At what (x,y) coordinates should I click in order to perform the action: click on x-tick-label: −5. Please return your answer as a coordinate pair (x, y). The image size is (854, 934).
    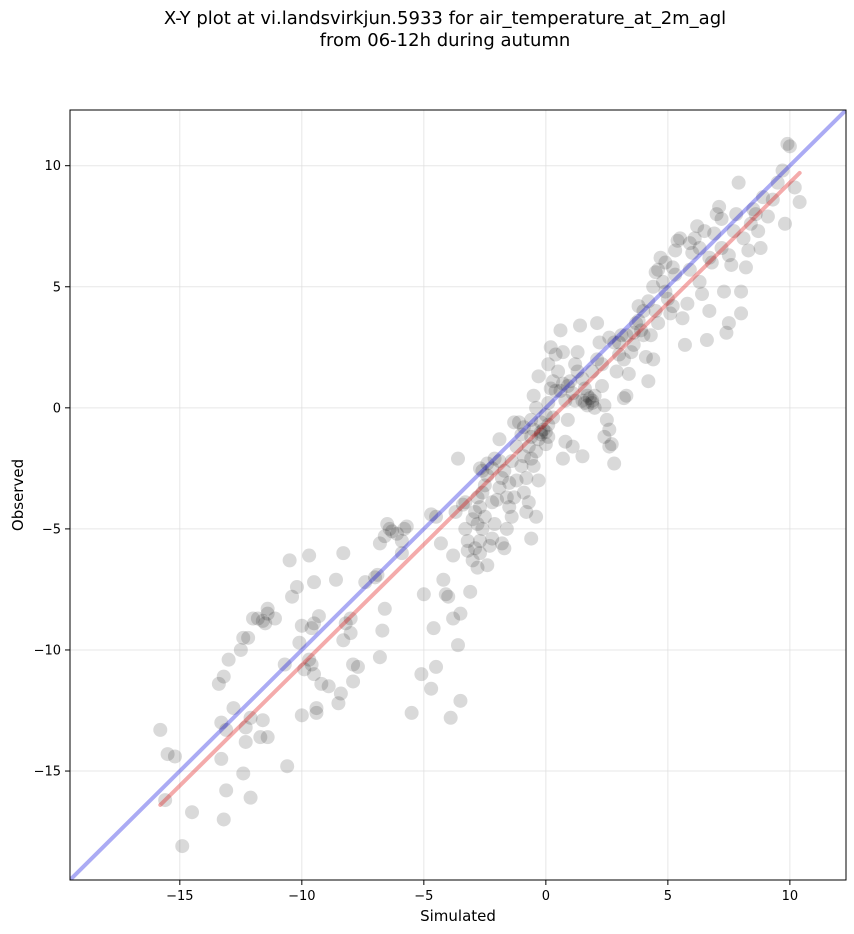
    Looking at the image, I should click on (423, 896).